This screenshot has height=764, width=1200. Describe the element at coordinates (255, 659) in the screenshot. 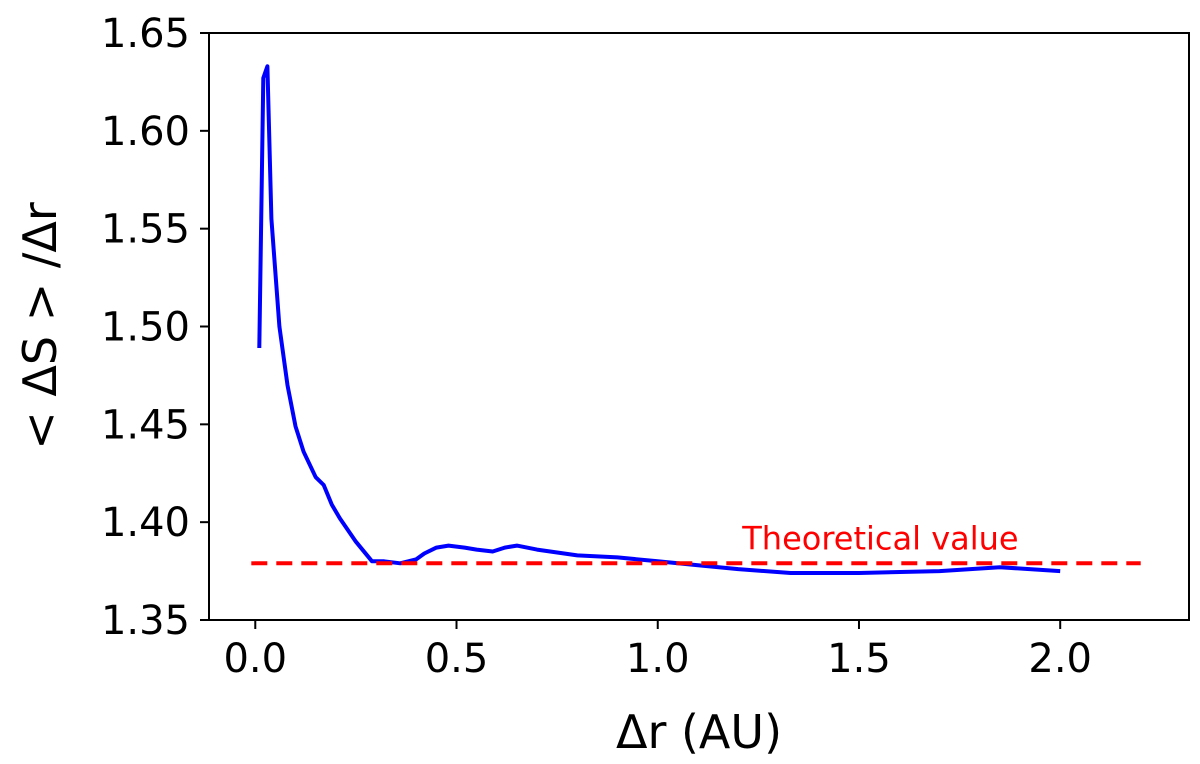

I see `x-tick-label-0: 0.0` at that location.